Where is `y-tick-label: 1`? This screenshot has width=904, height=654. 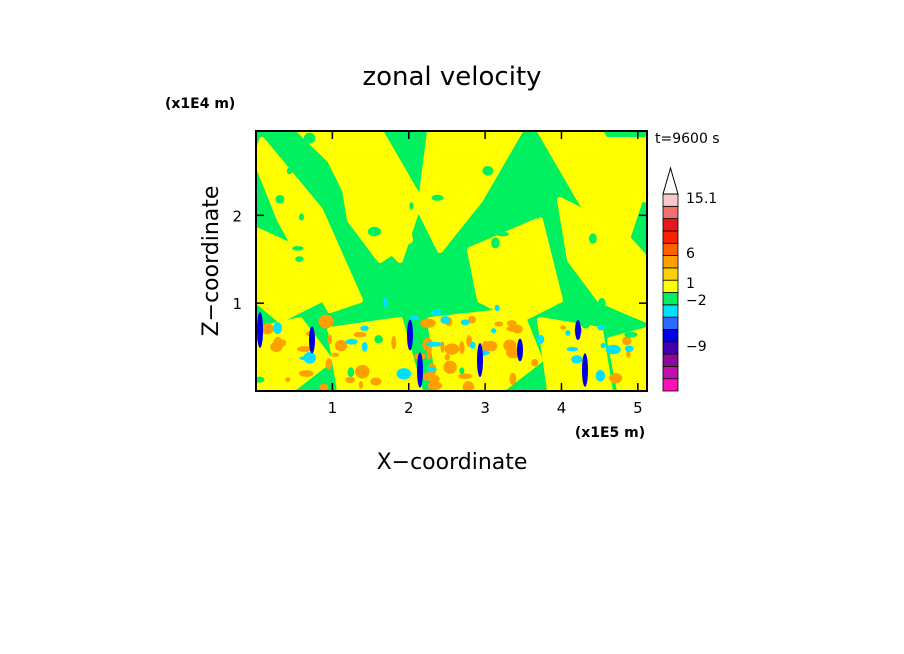 y-tick-label: 1 is located at coordinates (237, 304).